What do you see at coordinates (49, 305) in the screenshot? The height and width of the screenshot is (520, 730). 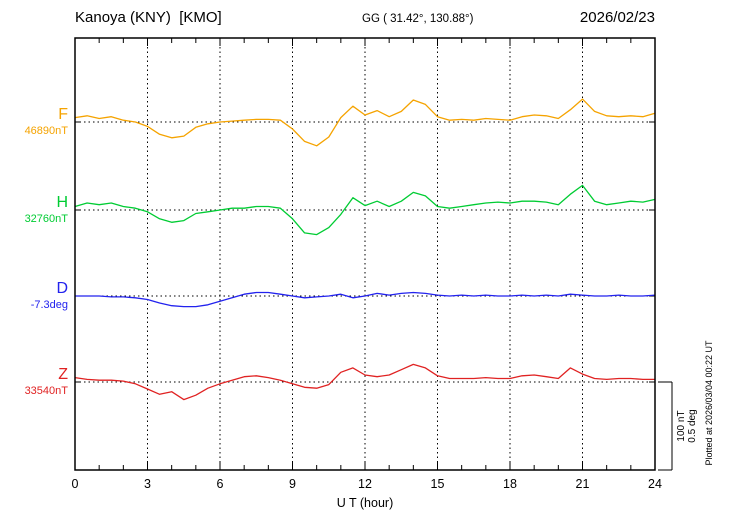 I see `series-baseline-D: -7.3deg` at bounding box center [49, 305].